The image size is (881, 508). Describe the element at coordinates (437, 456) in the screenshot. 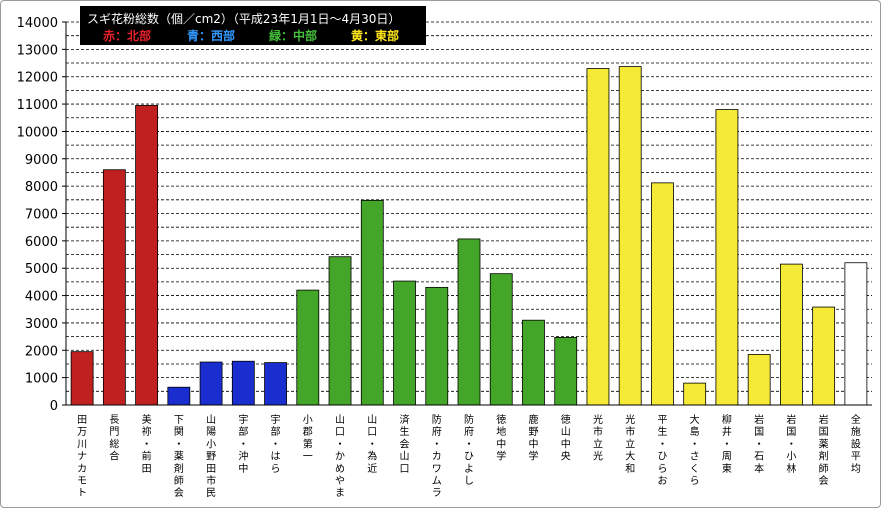

I see `x-tick-label: 防府・カワムラ` at that location.